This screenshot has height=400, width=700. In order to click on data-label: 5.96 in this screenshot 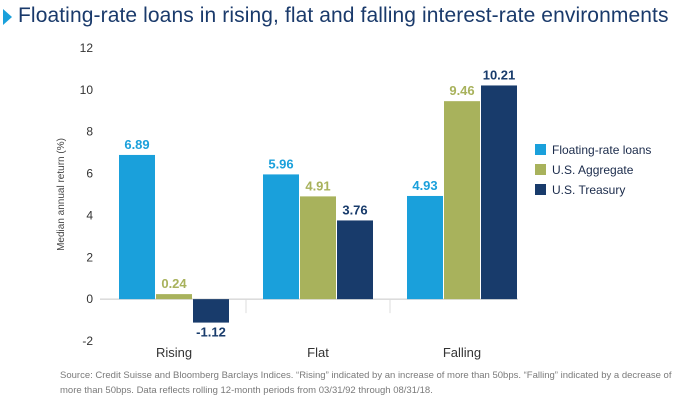, I will do `click(280, 163)`.